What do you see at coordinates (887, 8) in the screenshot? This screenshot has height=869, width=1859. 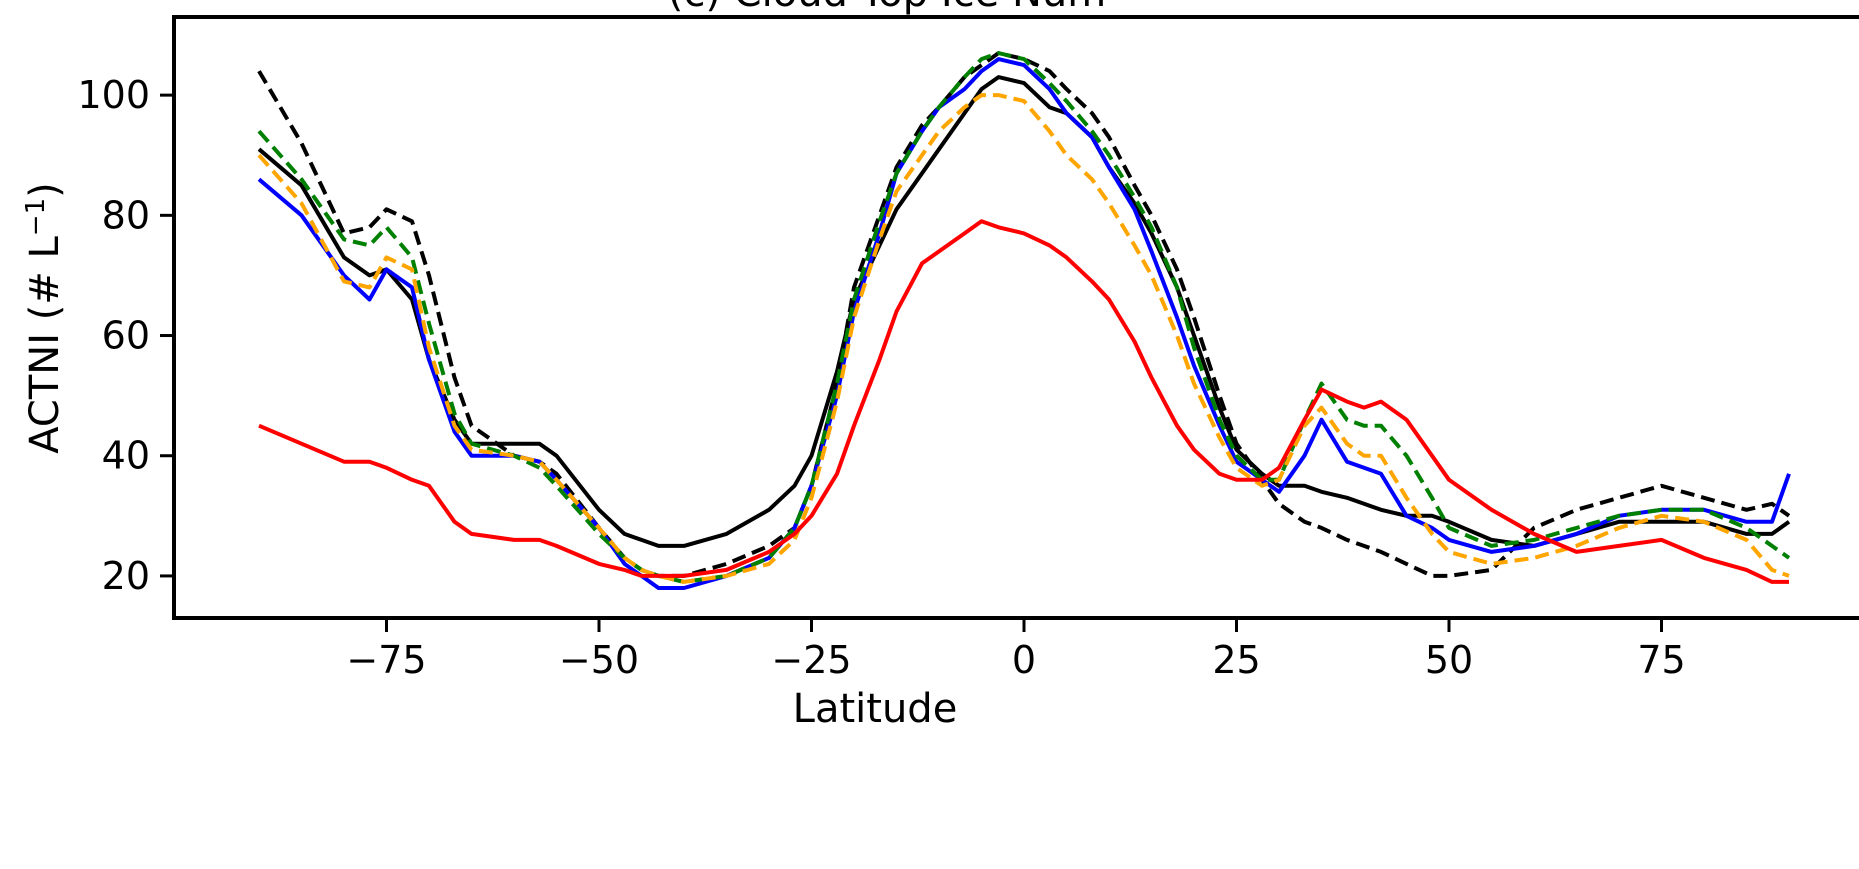 I see `chart-title: (c) Cloud Top Ice Num` at bounding box center [887, 8].